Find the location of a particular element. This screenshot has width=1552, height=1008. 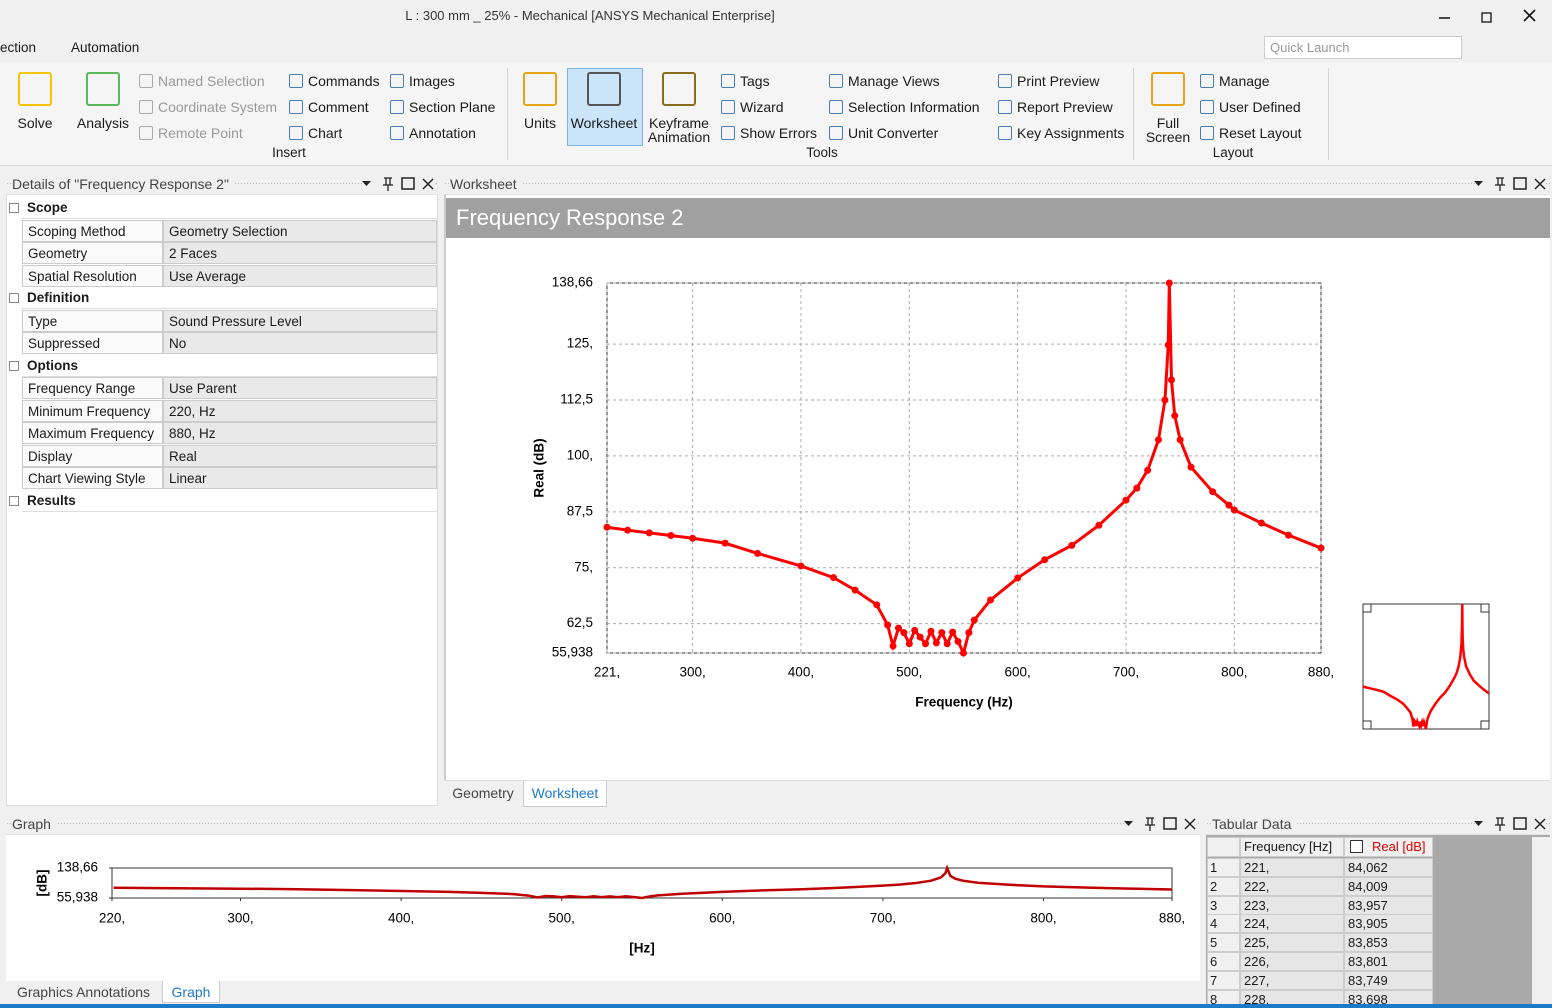

graph-panel is located at coordinates (603, 897).